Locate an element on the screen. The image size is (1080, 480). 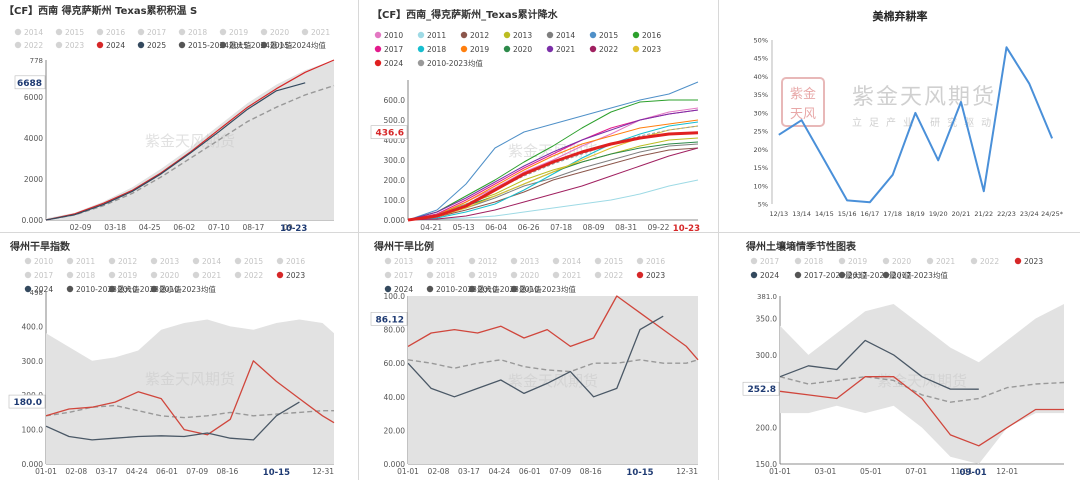
y-tick-label-40-00: 40.00 is located at coordinates (395, 397).